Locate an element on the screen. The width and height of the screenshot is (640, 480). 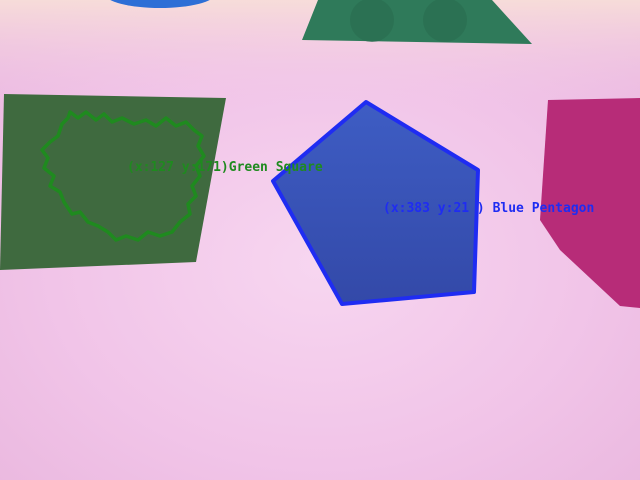
magenta-shape is located at coordinates (590, 203).